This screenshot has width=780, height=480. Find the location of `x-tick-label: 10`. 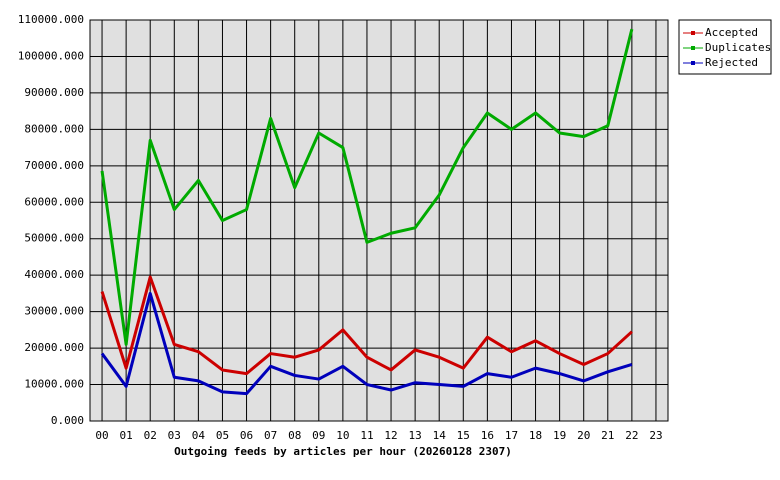

x-tick-label: 10 is located at coordinates (342, 435).